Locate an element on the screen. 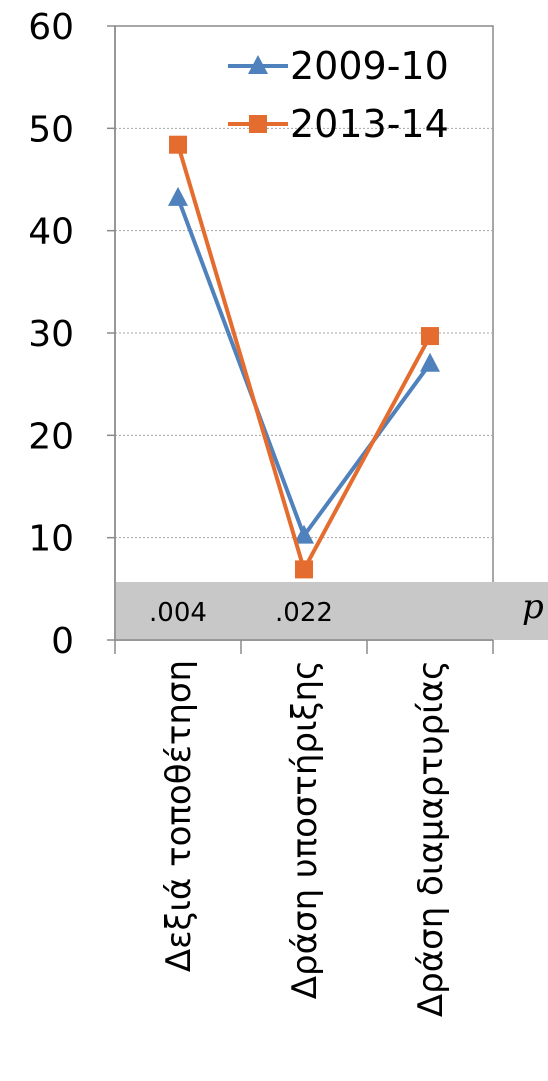  p-value-band is located at coordinates (331, 611).